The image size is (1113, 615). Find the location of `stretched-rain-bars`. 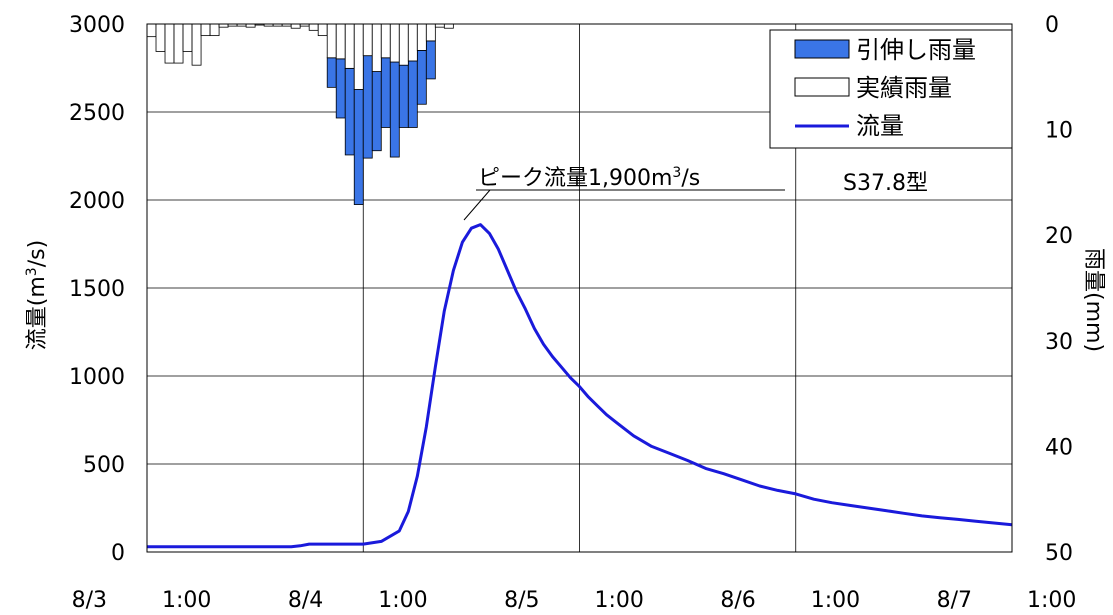

stretched-rain-bars is located at coordinates (381, 122).